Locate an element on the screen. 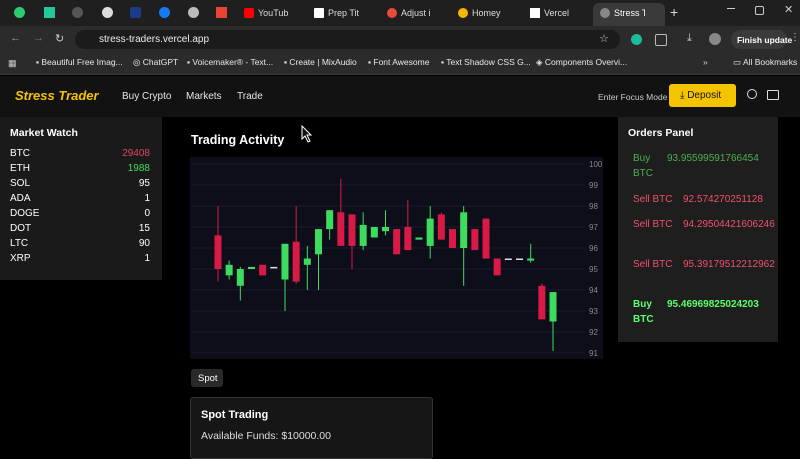 This screenshot has height=459, width=800. tab: YouTub is located at coordinates (271, 13).